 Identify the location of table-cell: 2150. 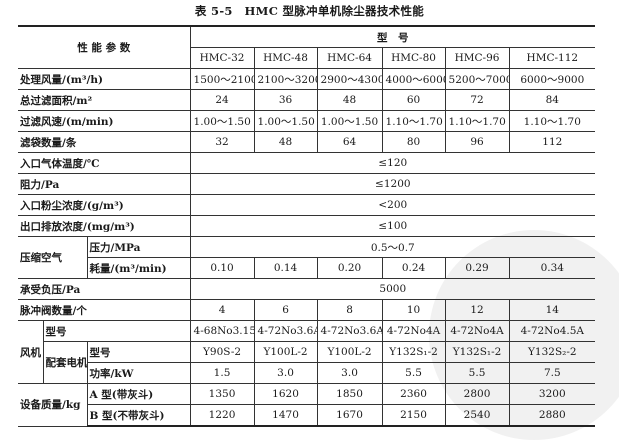
(413, 415).